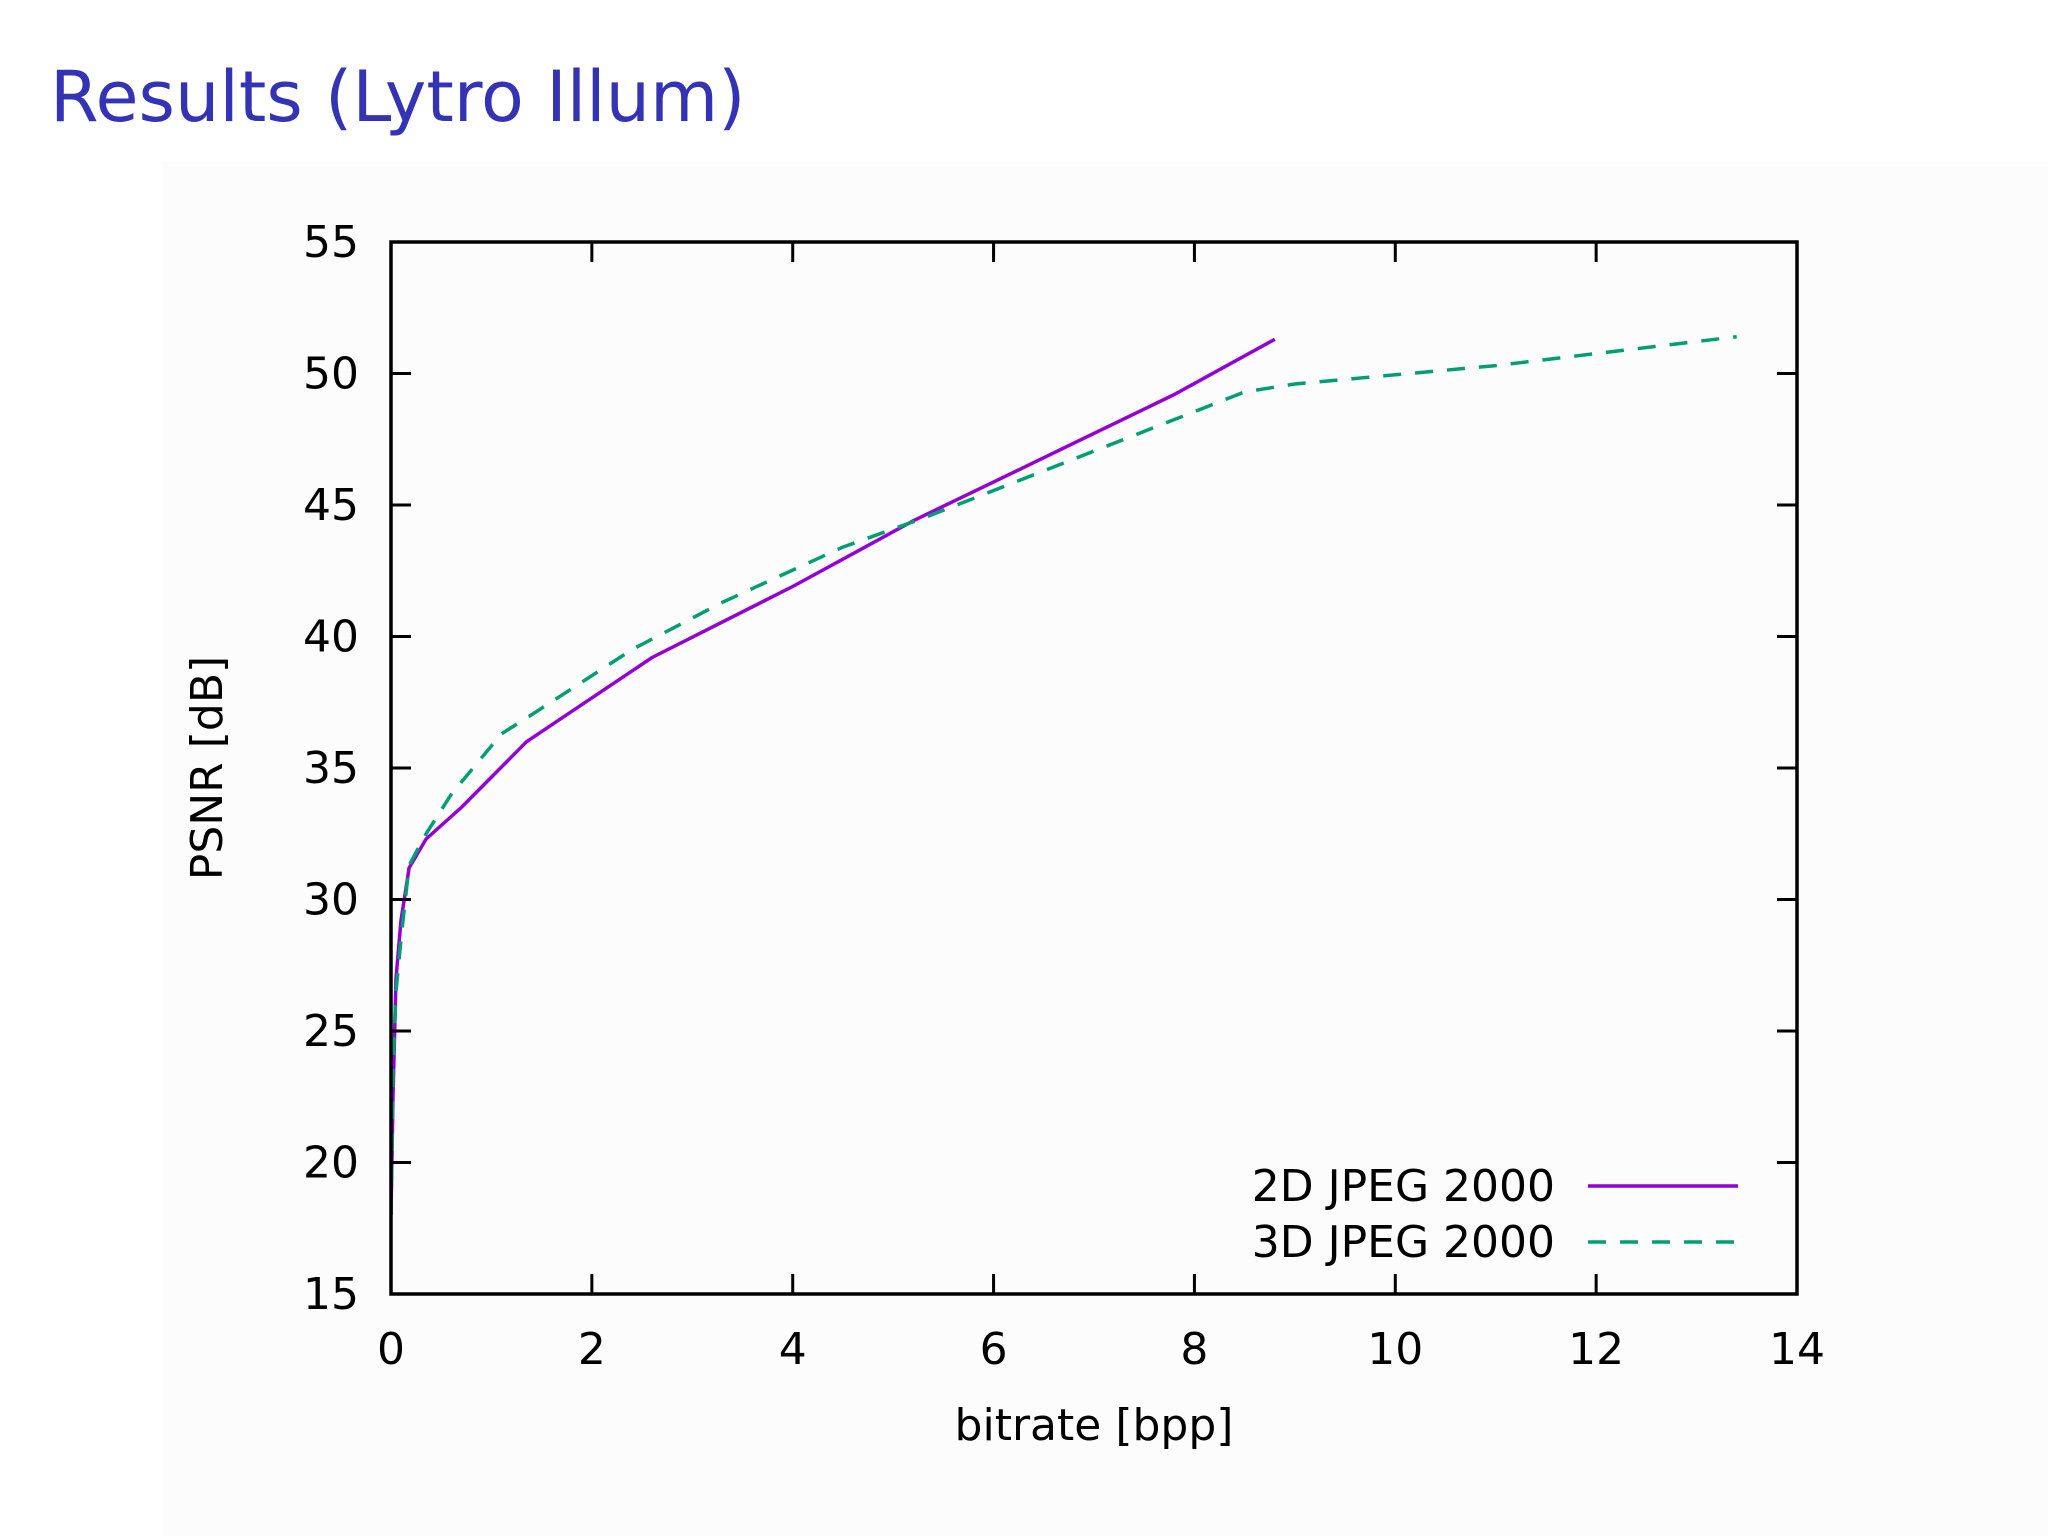 This screenshot has width=2048, height=1536. Describe the element at coordinates (398, 97) in the screenshot. I see `slide-title: Results (Lytro Illum)` at that location.